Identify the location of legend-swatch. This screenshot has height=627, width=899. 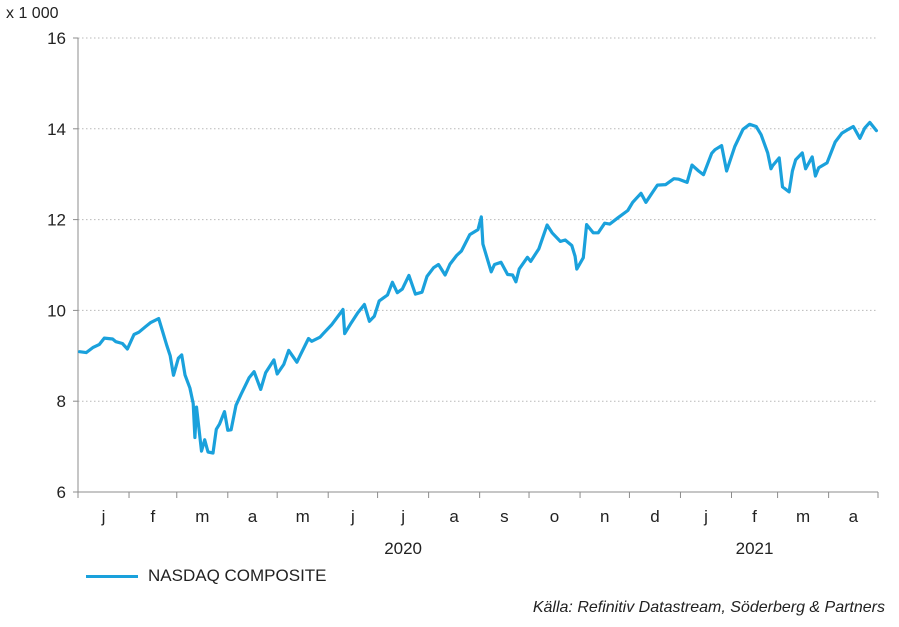
(112, 576).